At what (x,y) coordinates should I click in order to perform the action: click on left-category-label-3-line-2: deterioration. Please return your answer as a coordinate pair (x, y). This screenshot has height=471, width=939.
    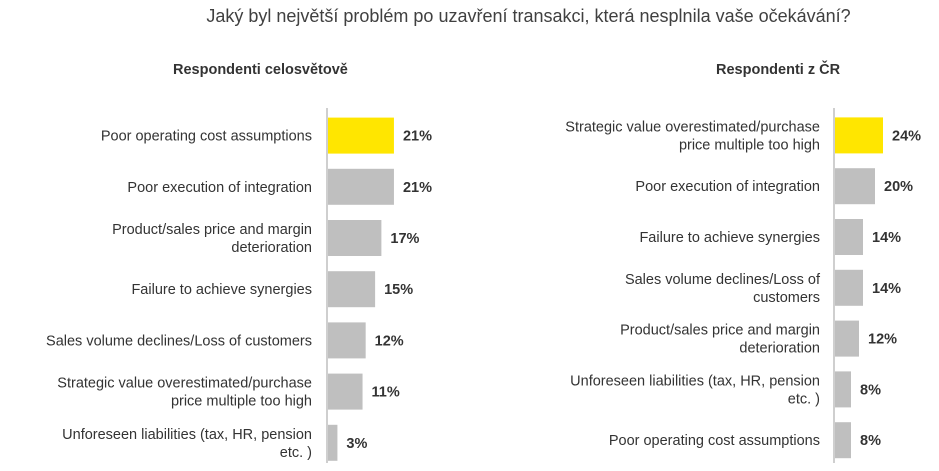
    Looking at the image, I should click on (271, 248).